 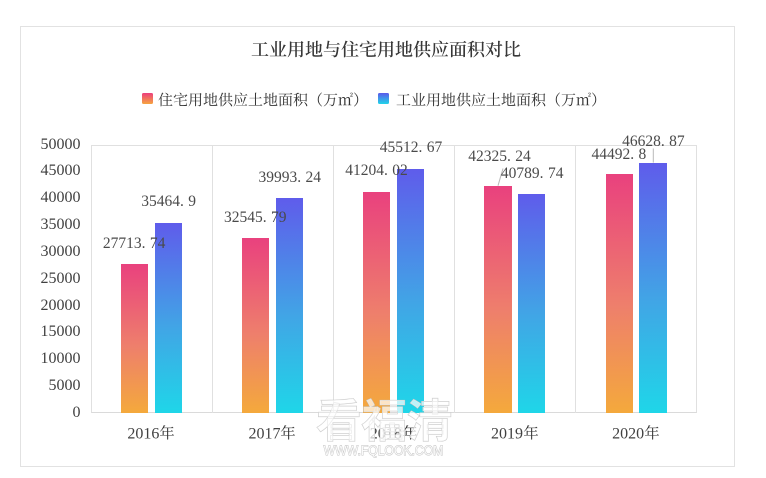 What do you see at coordinates (384, 450) in the screenshot?
I see `svg-text: WWW.FQLOOK.COM` at bounding box center [384, 450].